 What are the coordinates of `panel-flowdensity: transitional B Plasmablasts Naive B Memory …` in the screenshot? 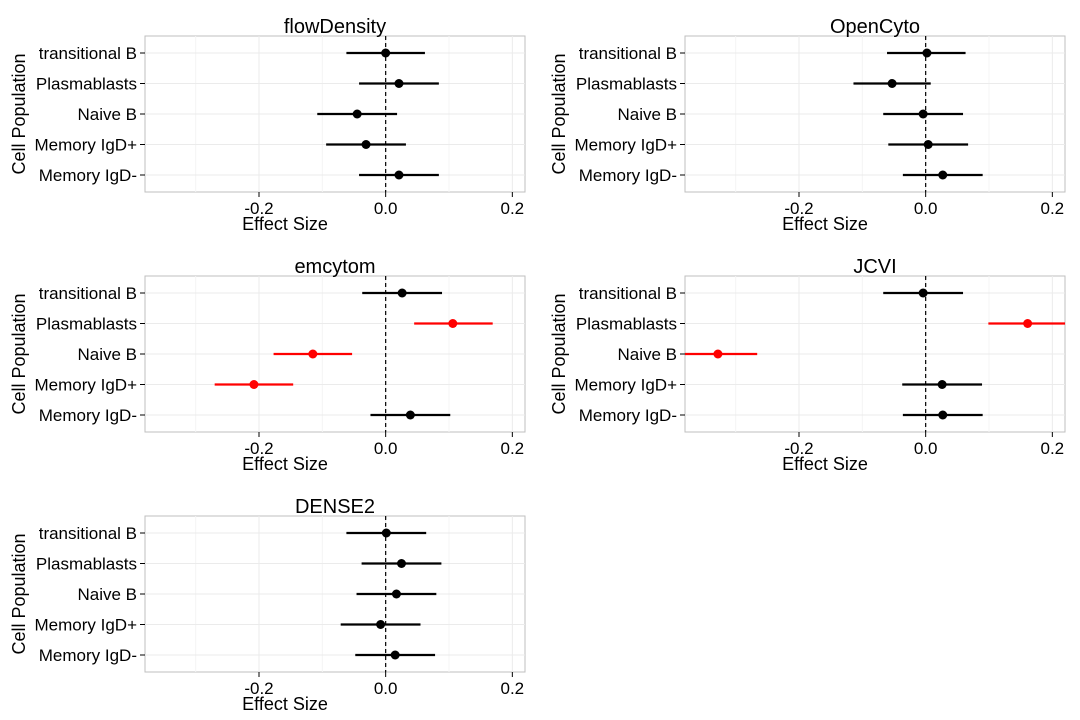 It's located at (267, 125).